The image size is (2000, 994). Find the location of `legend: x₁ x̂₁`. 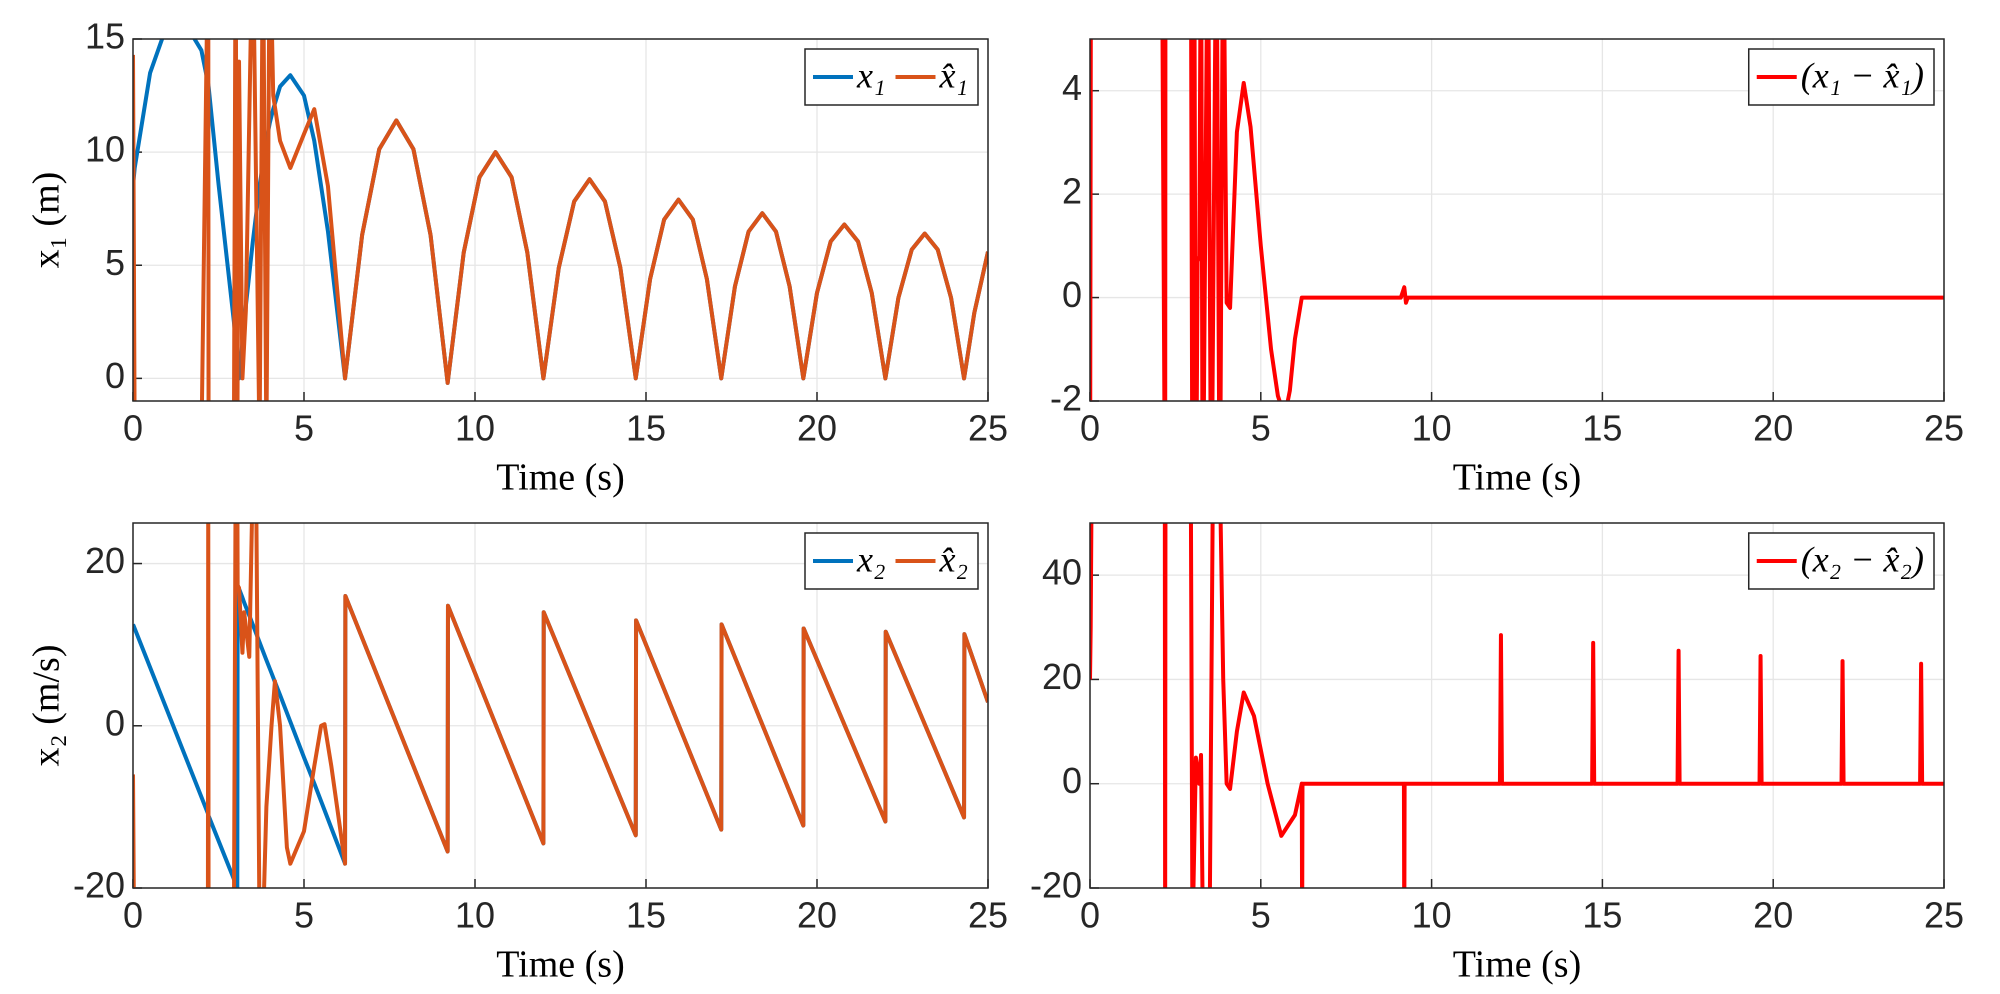

legend: x₁ x̂₁ is located at coordinates (891, 77).